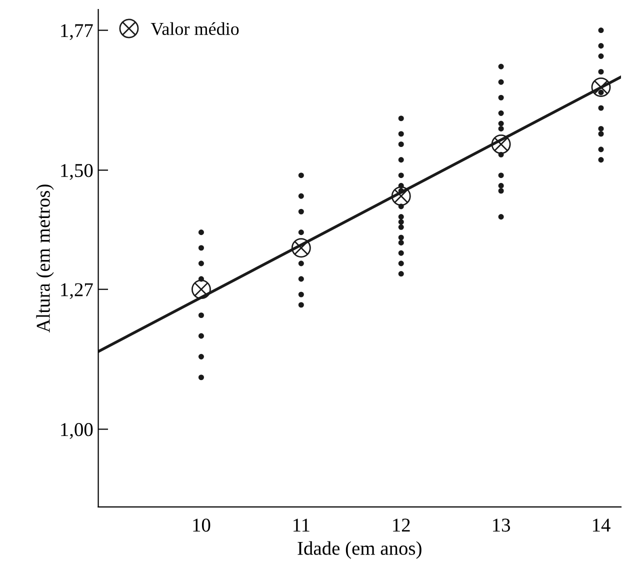 The image size is (626, 562). What do you see at coordinates (401, 525) in the screenshot?
I see `x-tick-label: 12` at bounding box center [401, 525].